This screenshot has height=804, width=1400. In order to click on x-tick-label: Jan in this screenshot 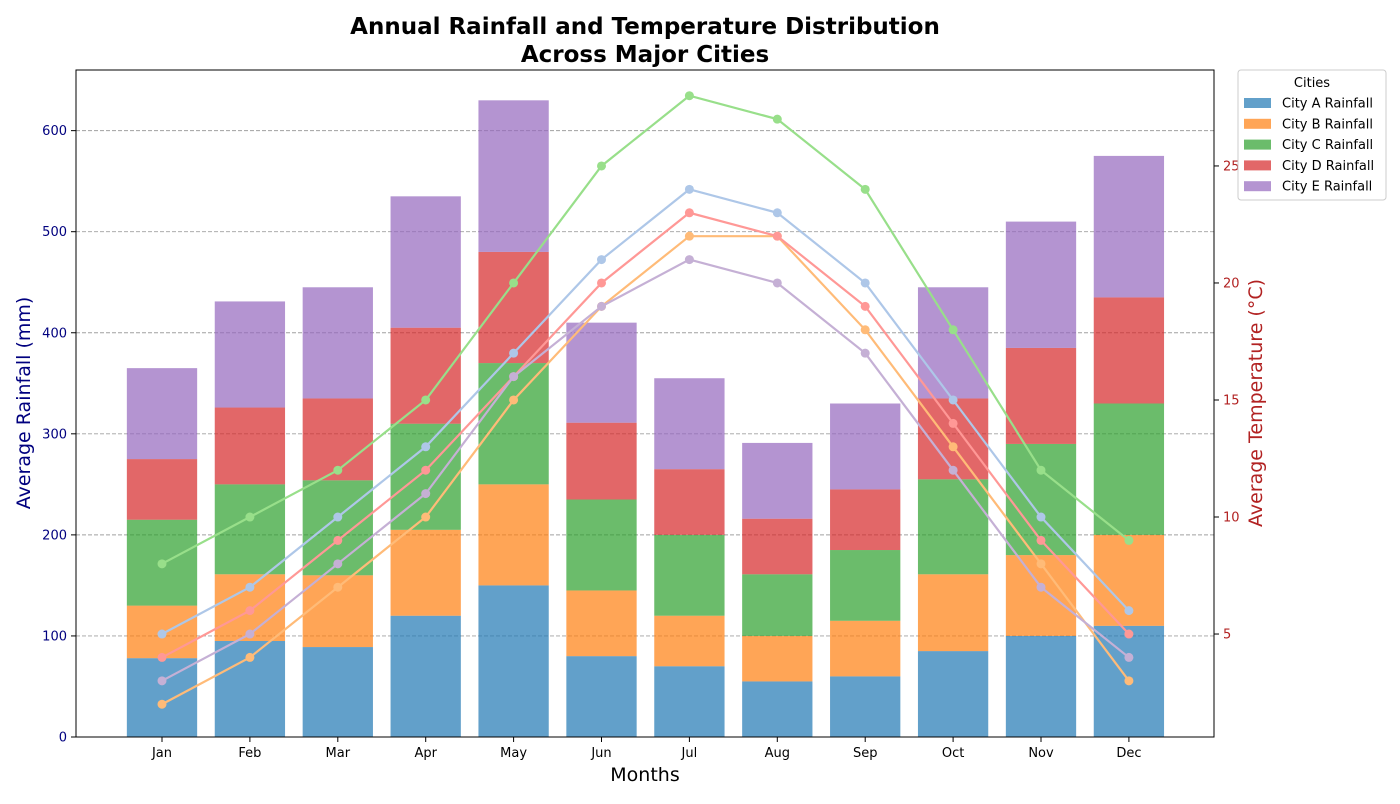, I will do `click(161, 753)`.